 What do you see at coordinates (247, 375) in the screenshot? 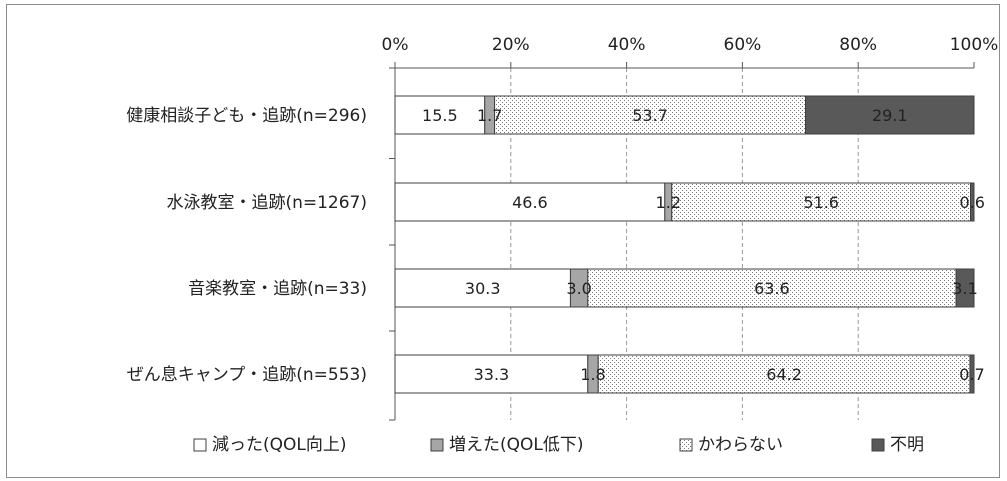
I see `category-label: ぜん息キャンプ・追跡(n=553)` at bounding box center [247, 375].